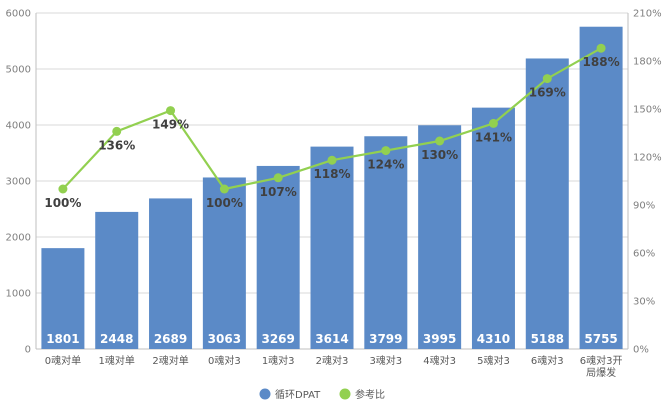  I want to click on y-right-tick-label: 30%, so click(644, 302).